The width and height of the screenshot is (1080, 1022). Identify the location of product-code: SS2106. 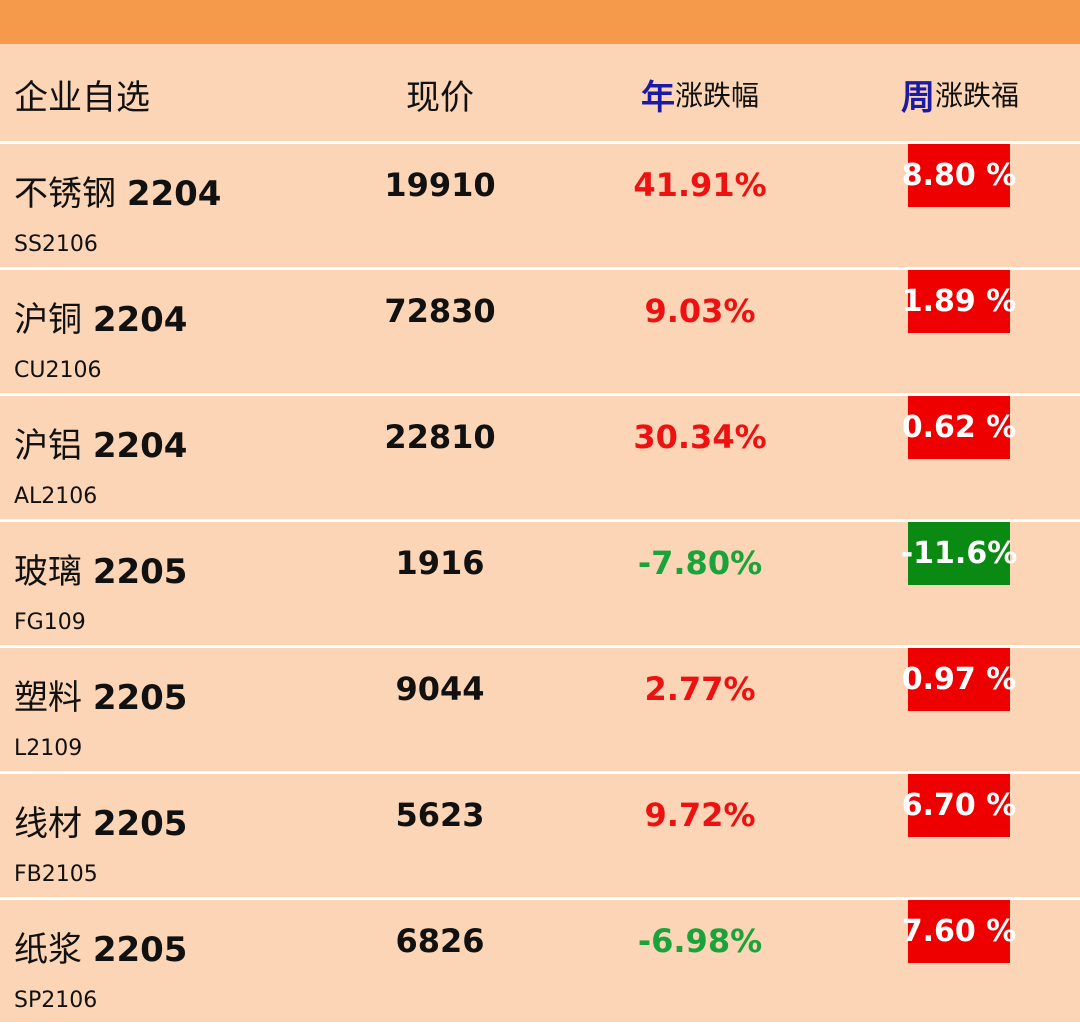
(56, 244).